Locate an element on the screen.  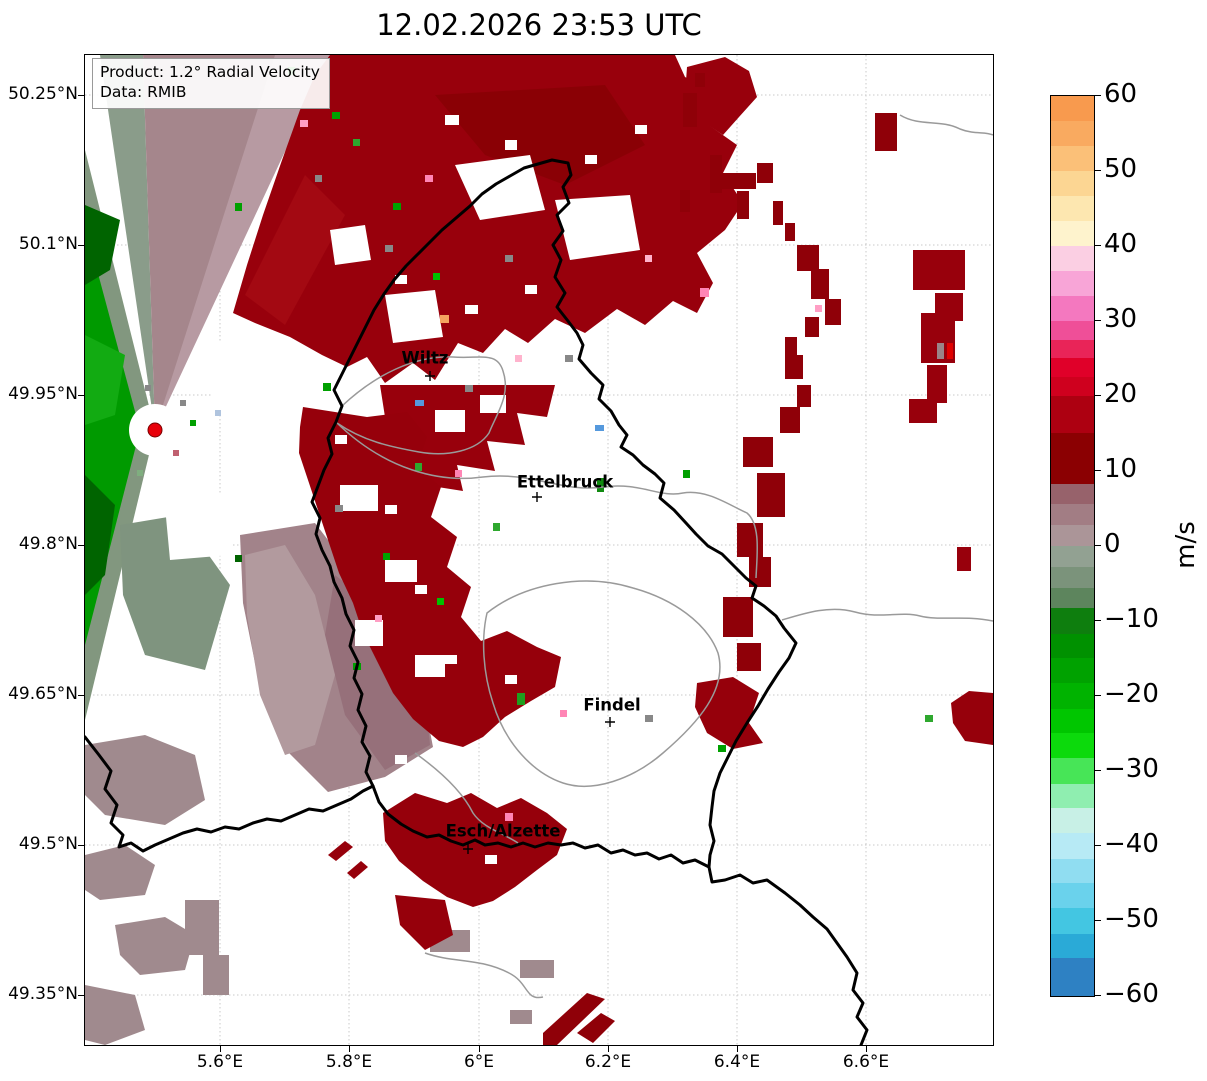
colorbar-tick-label: 20 is located at coordinates (1121, 394).